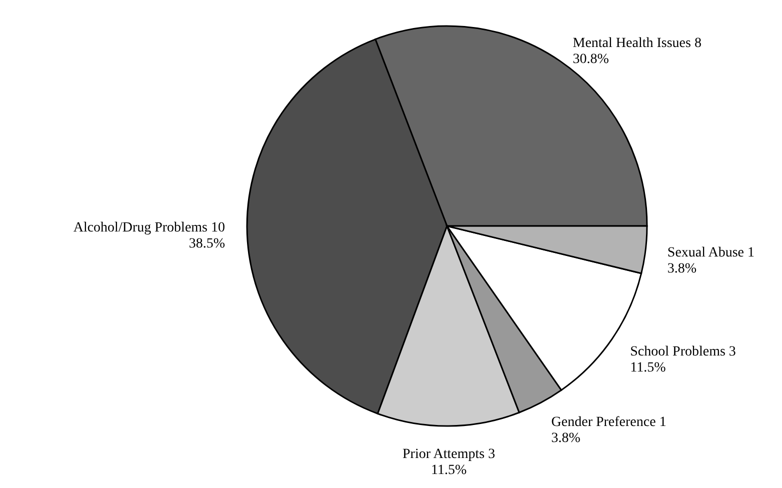 This screenshot has height=488, width=782. Describe the element at coordinates (149, 228) in the screenshot. I see `slice-label: Alcohol/Drug Problems 10` at that location.